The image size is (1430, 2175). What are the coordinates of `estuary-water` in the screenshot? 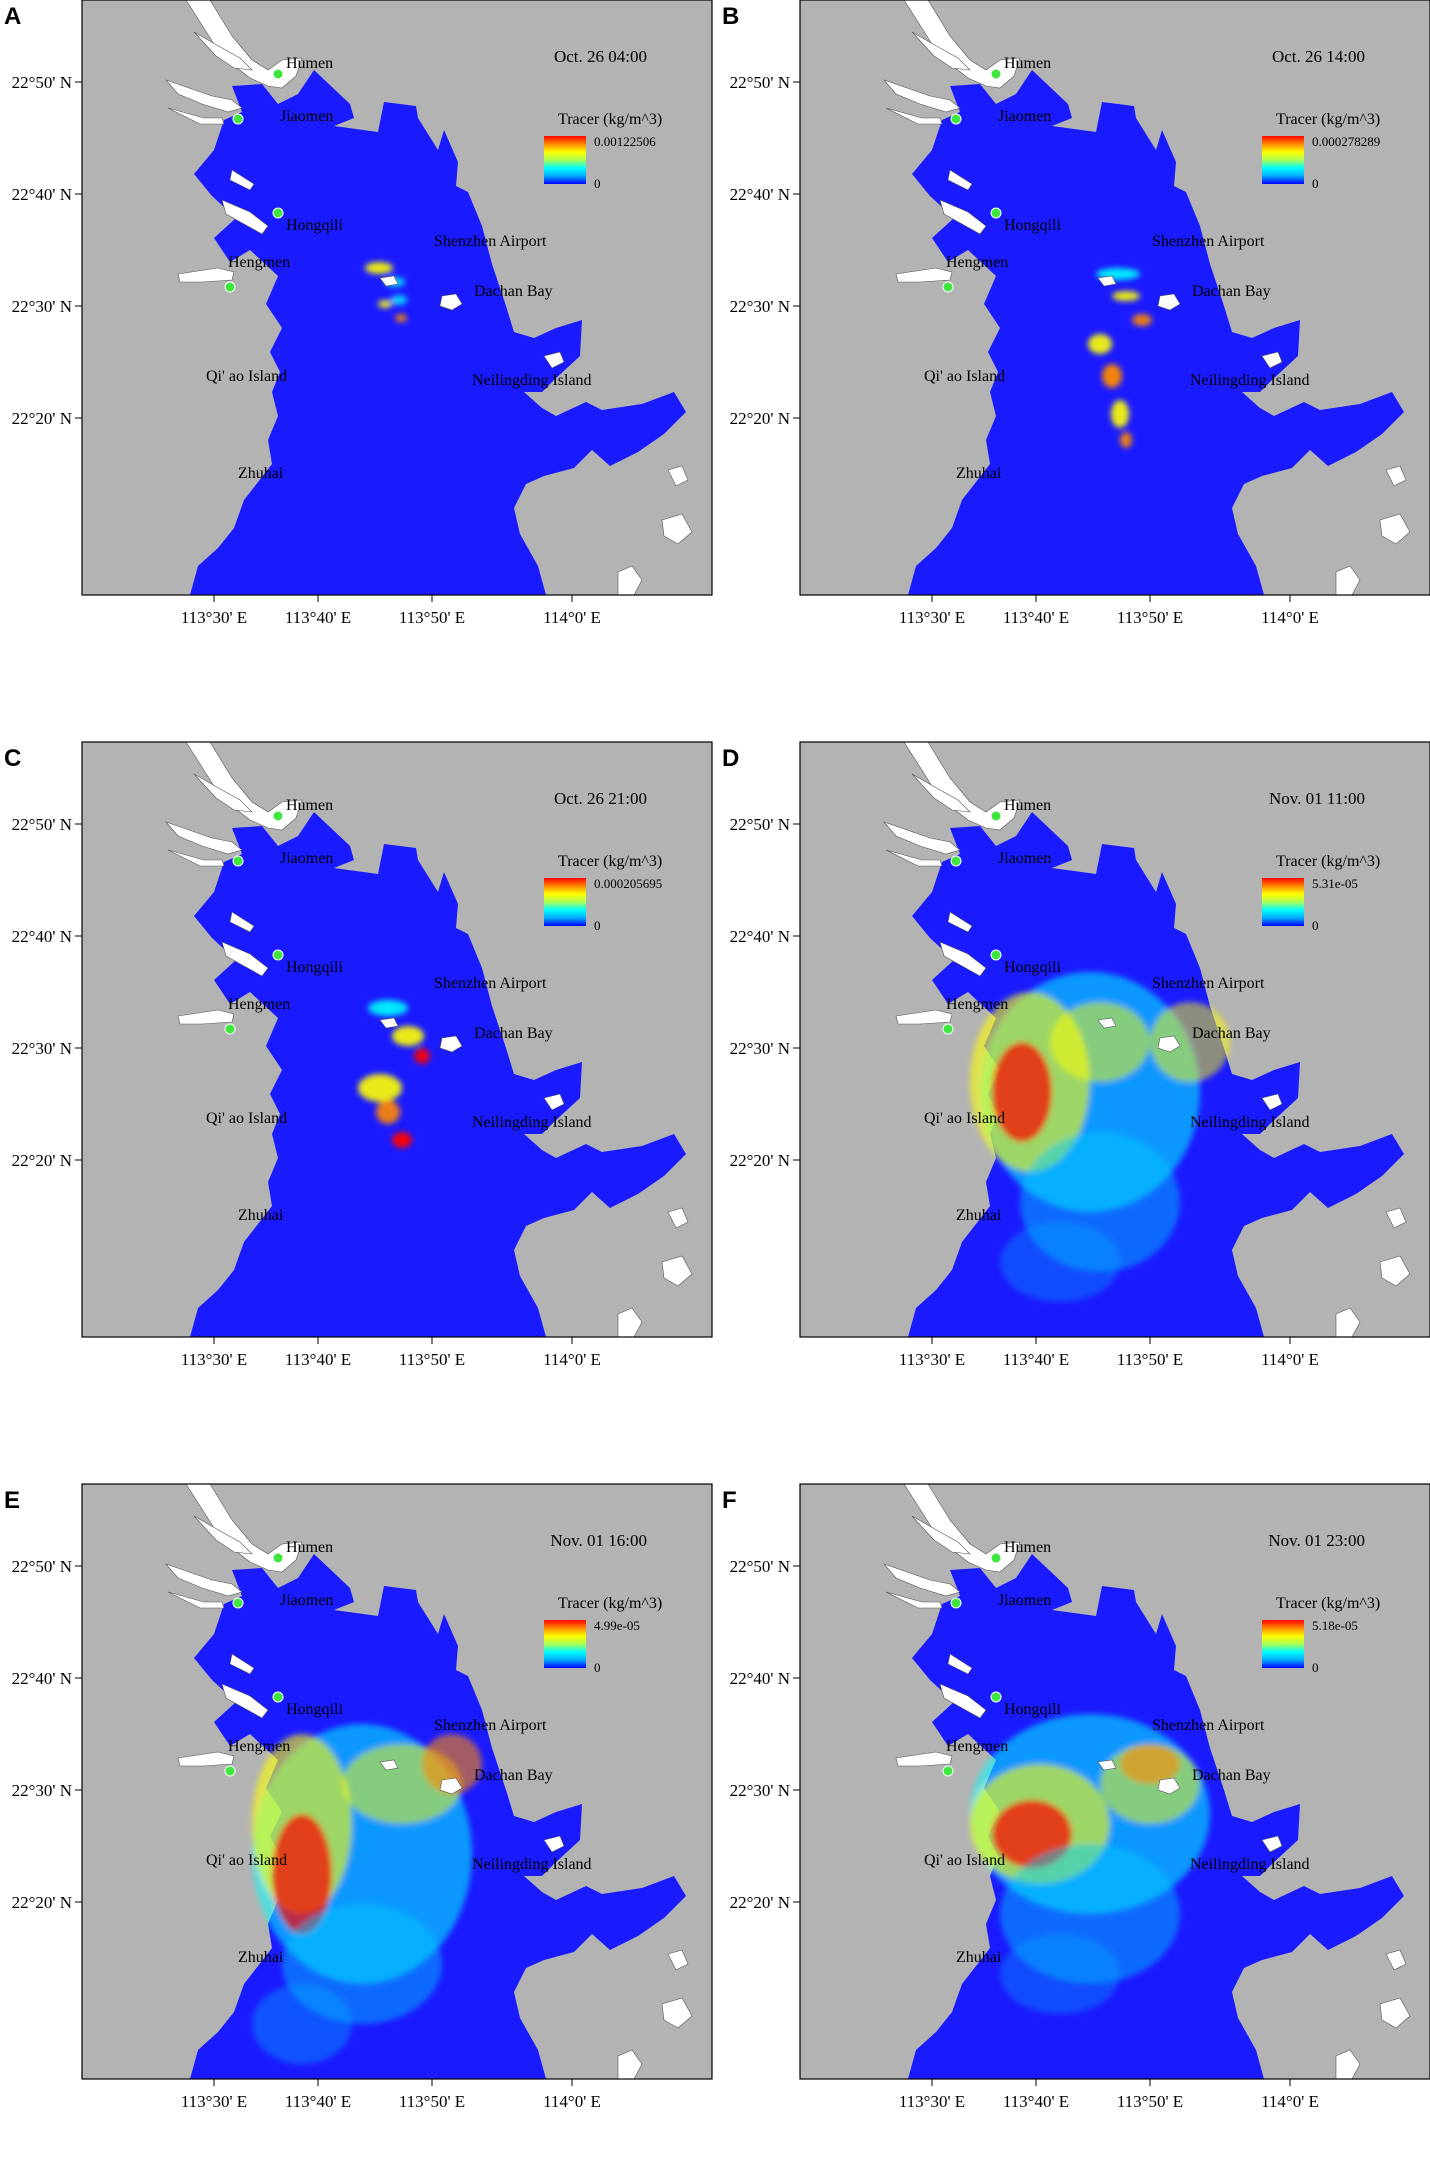 It's located at (438, 332).